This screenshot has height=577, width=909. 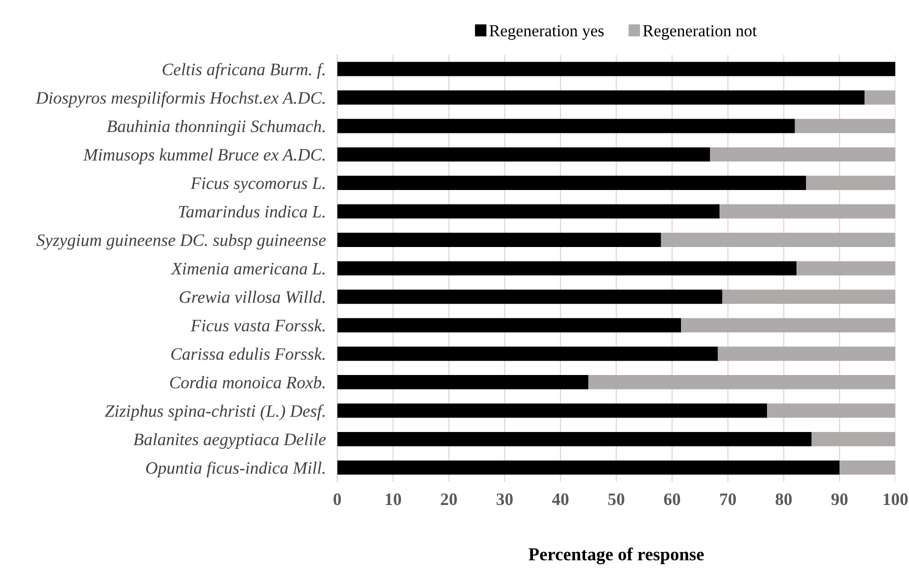 I want to click on x-tick-label: 80, so click(x=784, y=499).